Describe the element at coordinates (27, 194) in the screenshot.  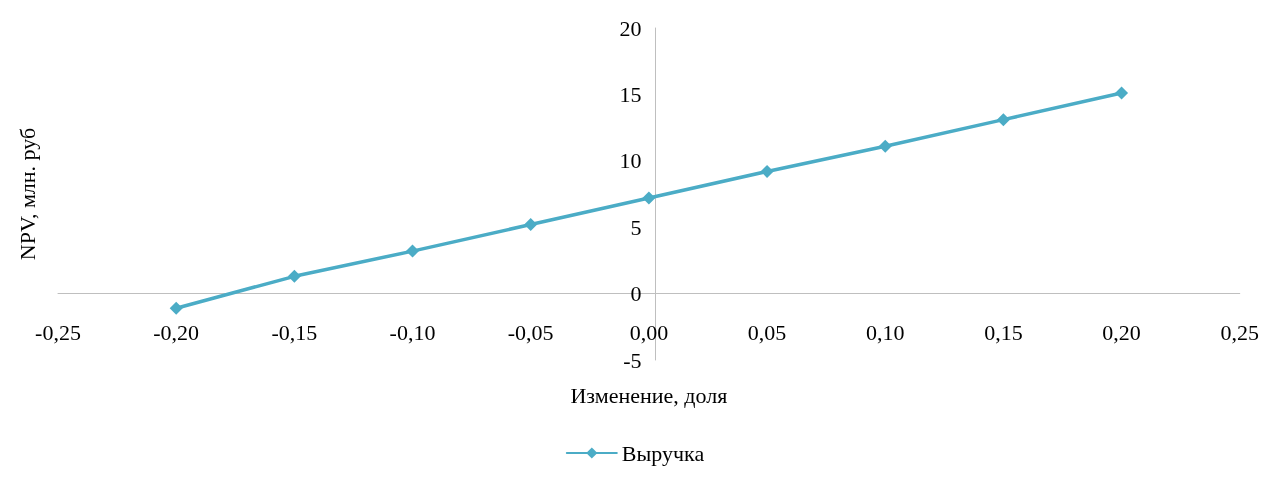
I see `y-axis-title: NPV, млн. руб` at that location.